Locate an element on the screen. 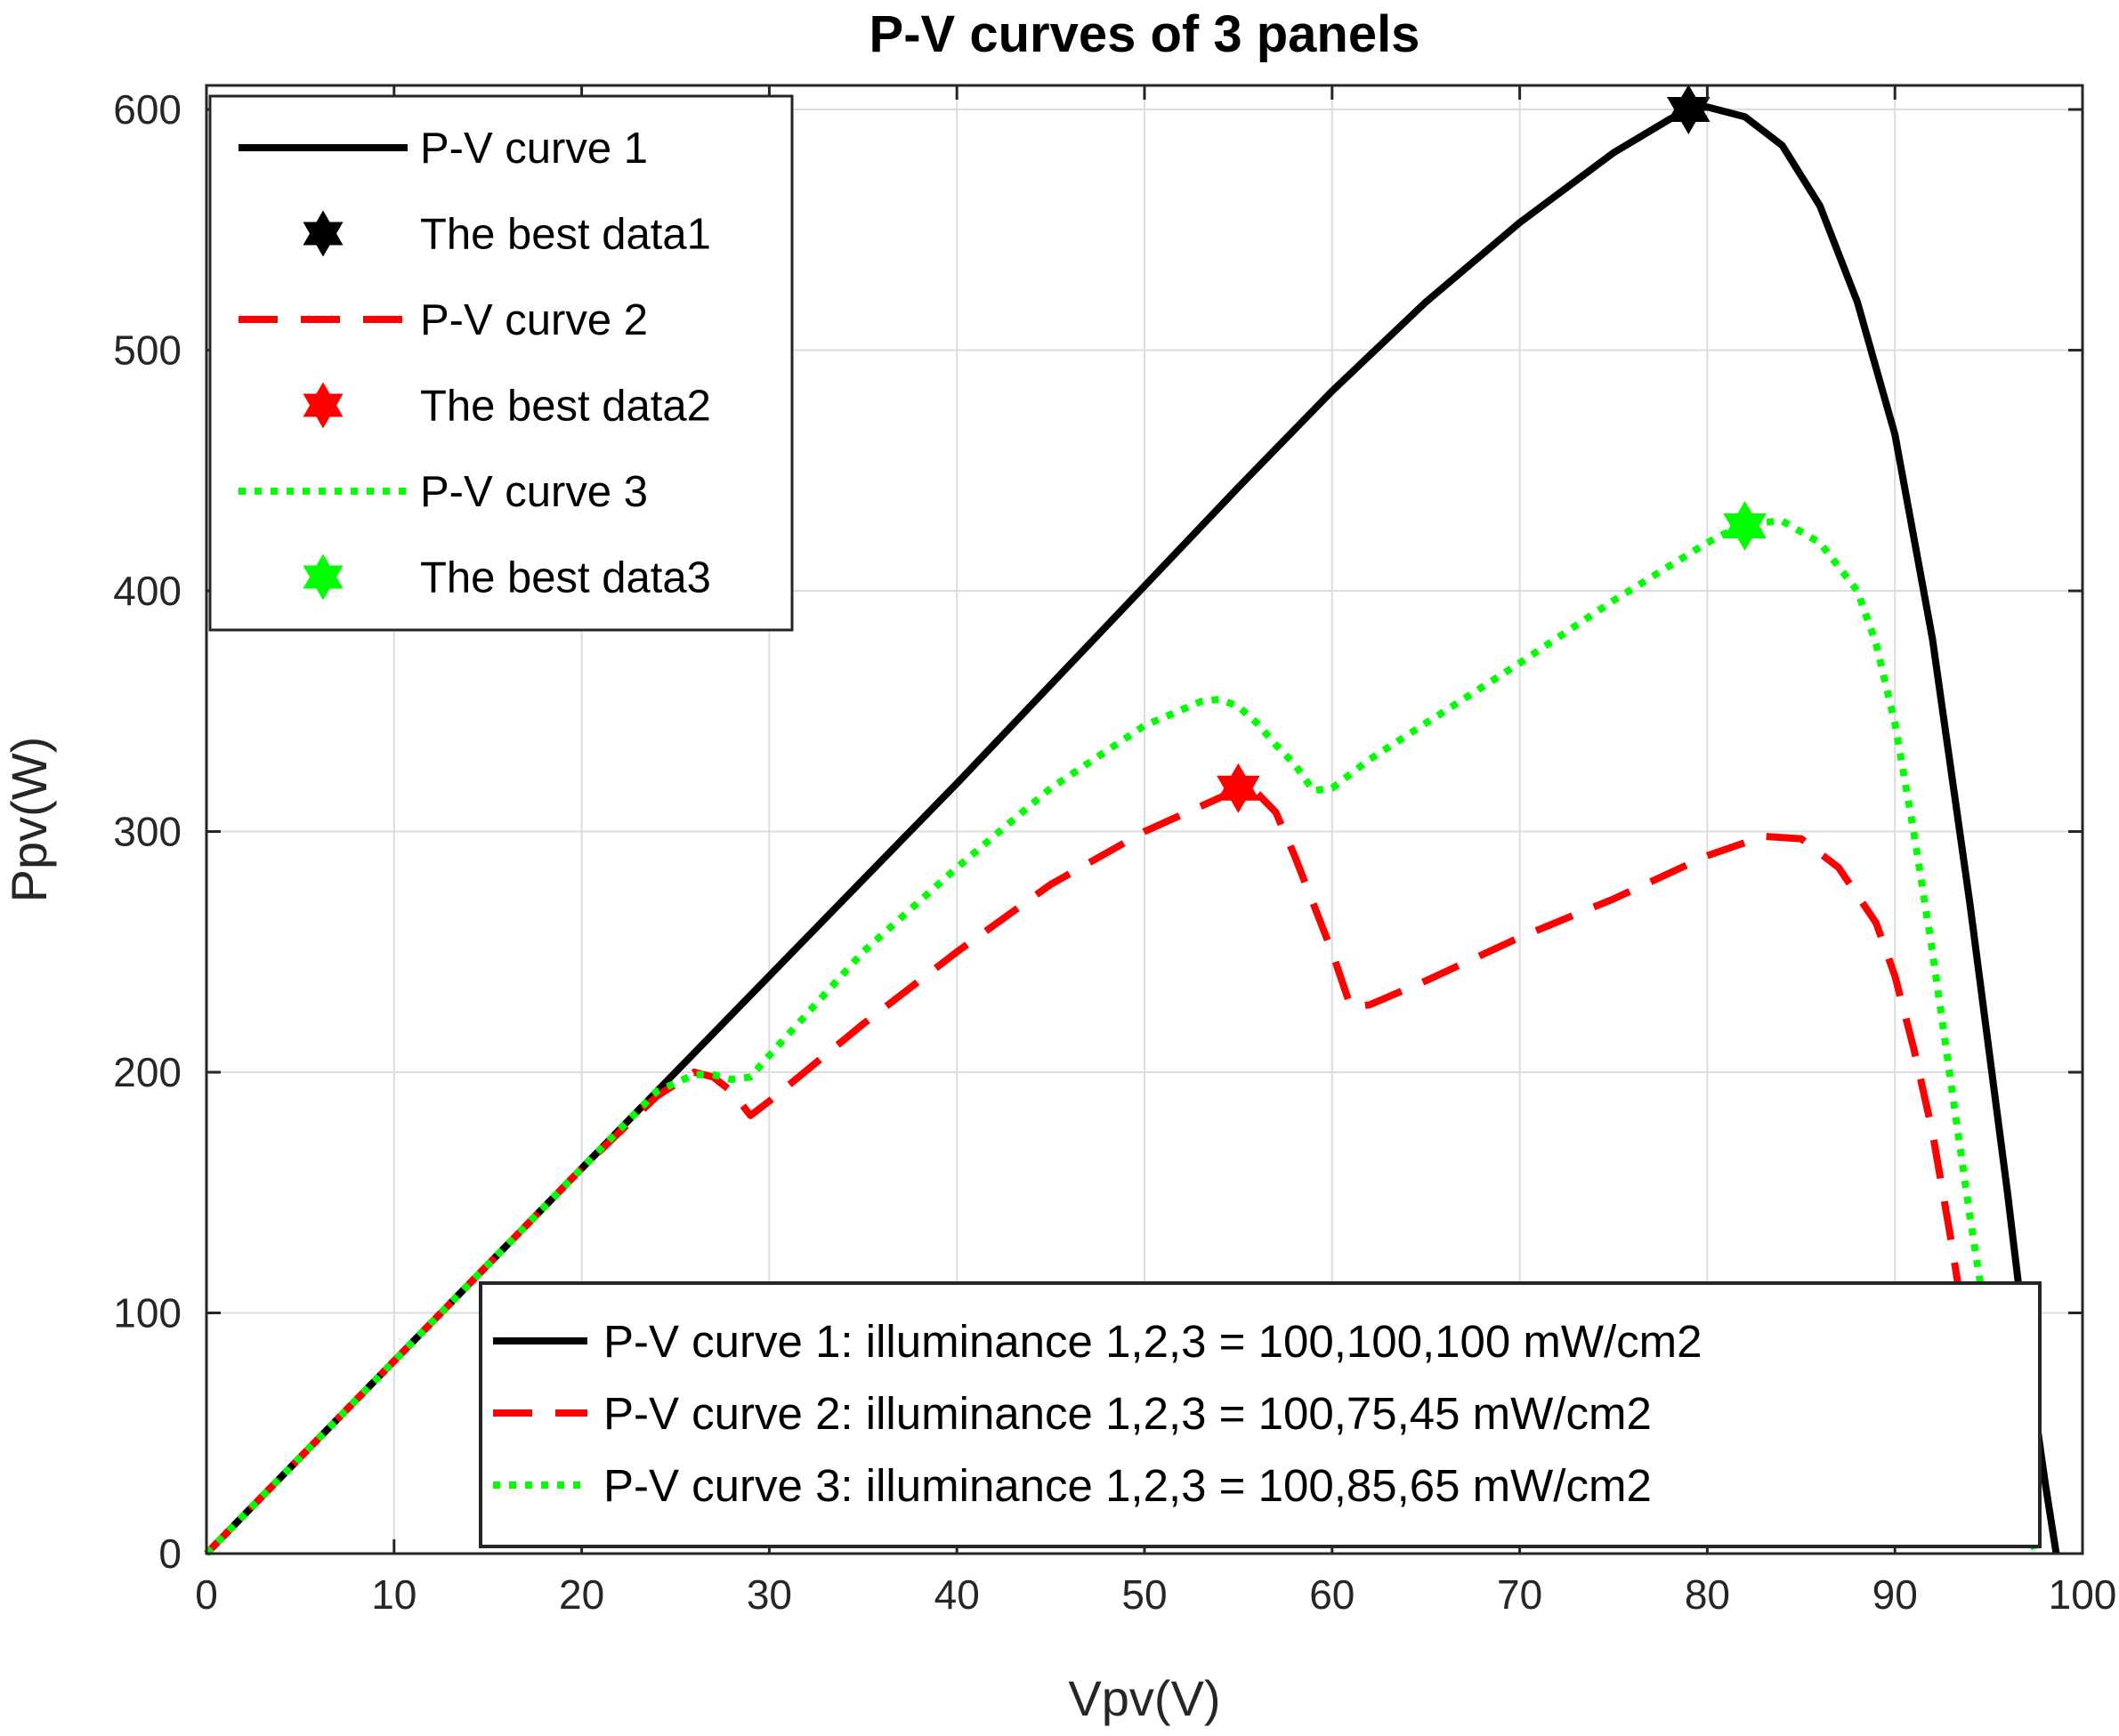 The width and height of the screenshot is (2119, 1736). x-tick-label: 20 is located at coordinates (581, 1594).